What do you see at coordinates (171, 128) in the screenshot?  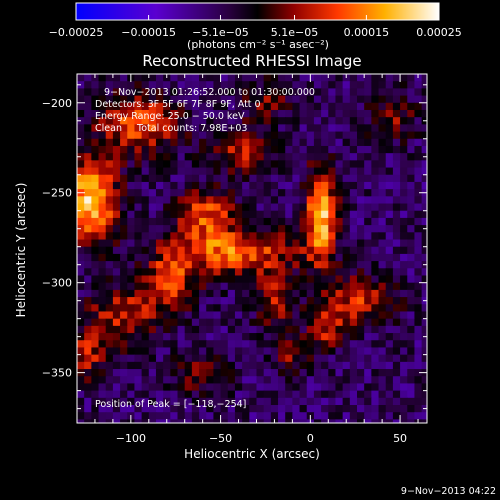 I see `annotation-clean: Clean Total counts: 7.98E+03` at bounding box center [171, 128].